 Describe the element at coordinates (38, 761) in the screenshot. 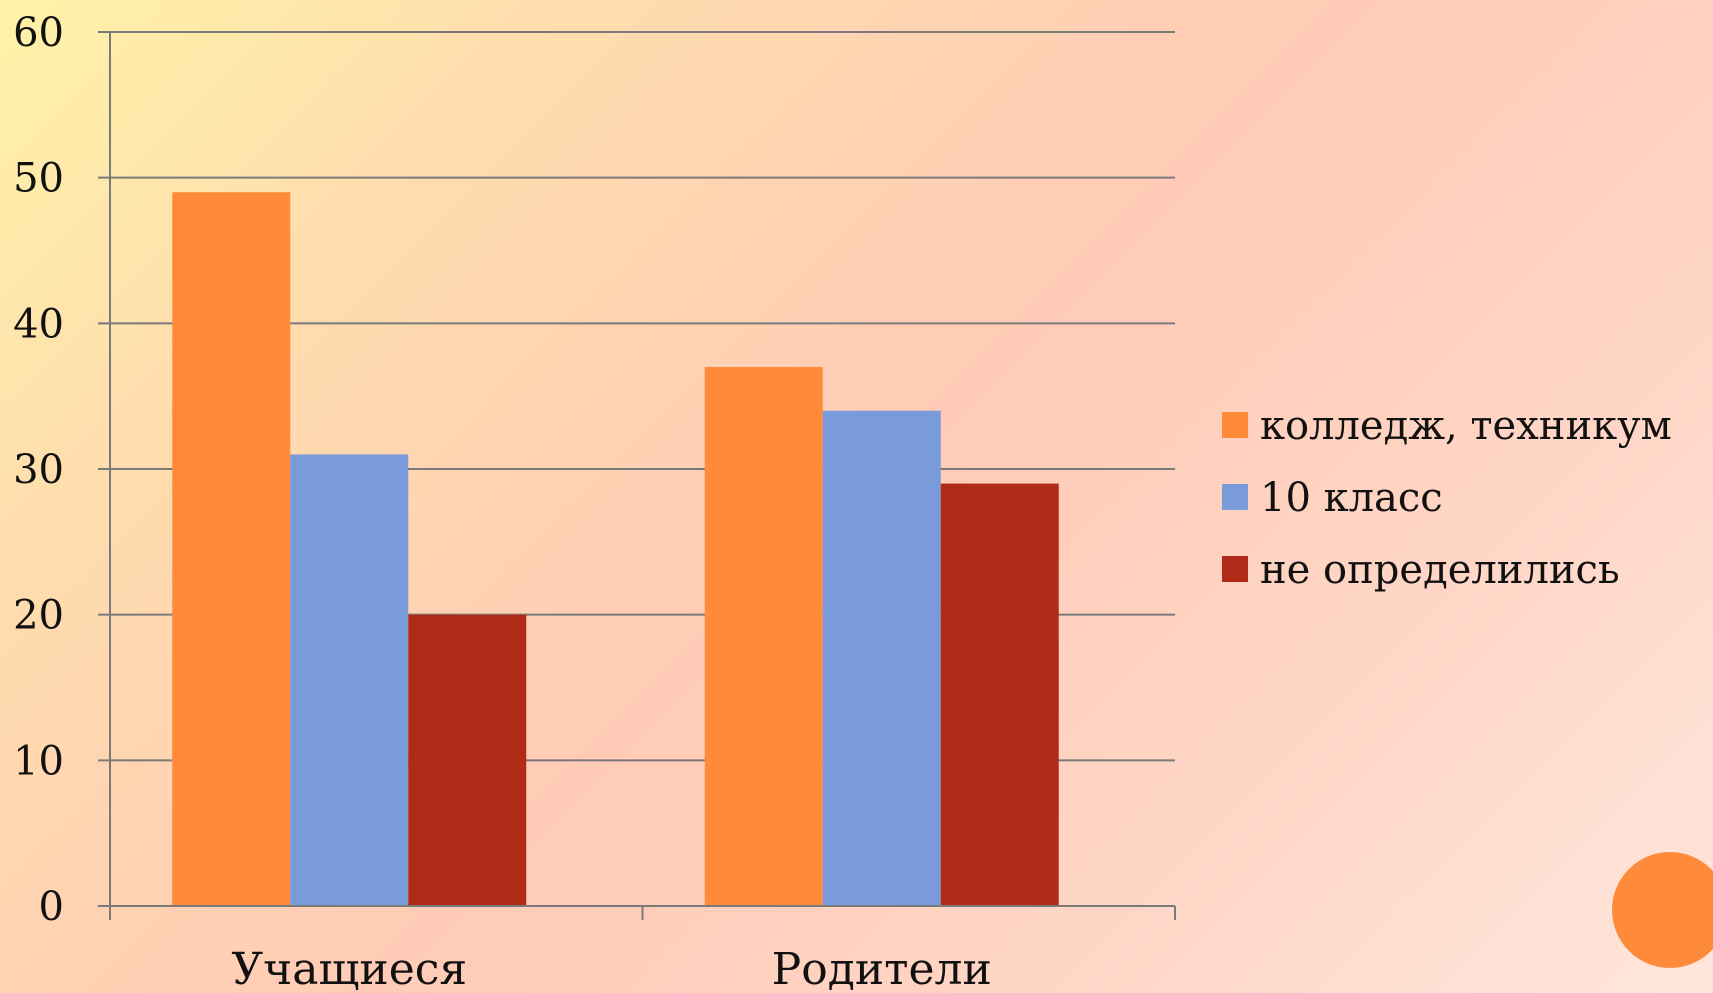

I see `y-tick-label: 10` at that location.